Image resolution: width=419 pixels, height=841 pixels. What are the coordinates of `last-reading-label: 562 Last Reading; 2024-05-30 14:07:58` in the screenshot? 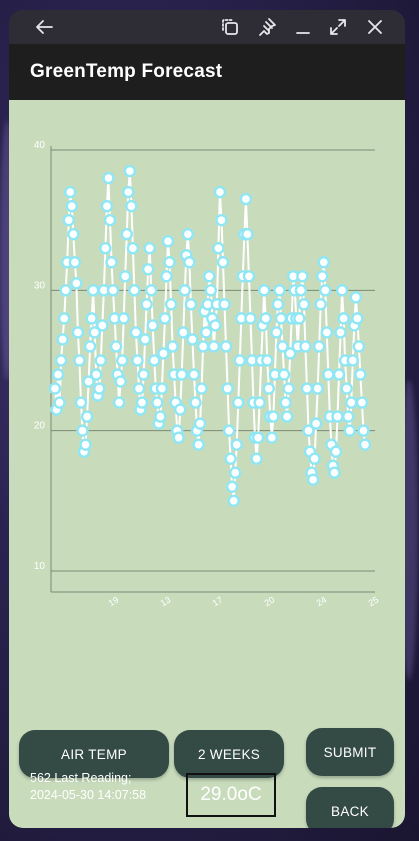 It's located at (88, 786).